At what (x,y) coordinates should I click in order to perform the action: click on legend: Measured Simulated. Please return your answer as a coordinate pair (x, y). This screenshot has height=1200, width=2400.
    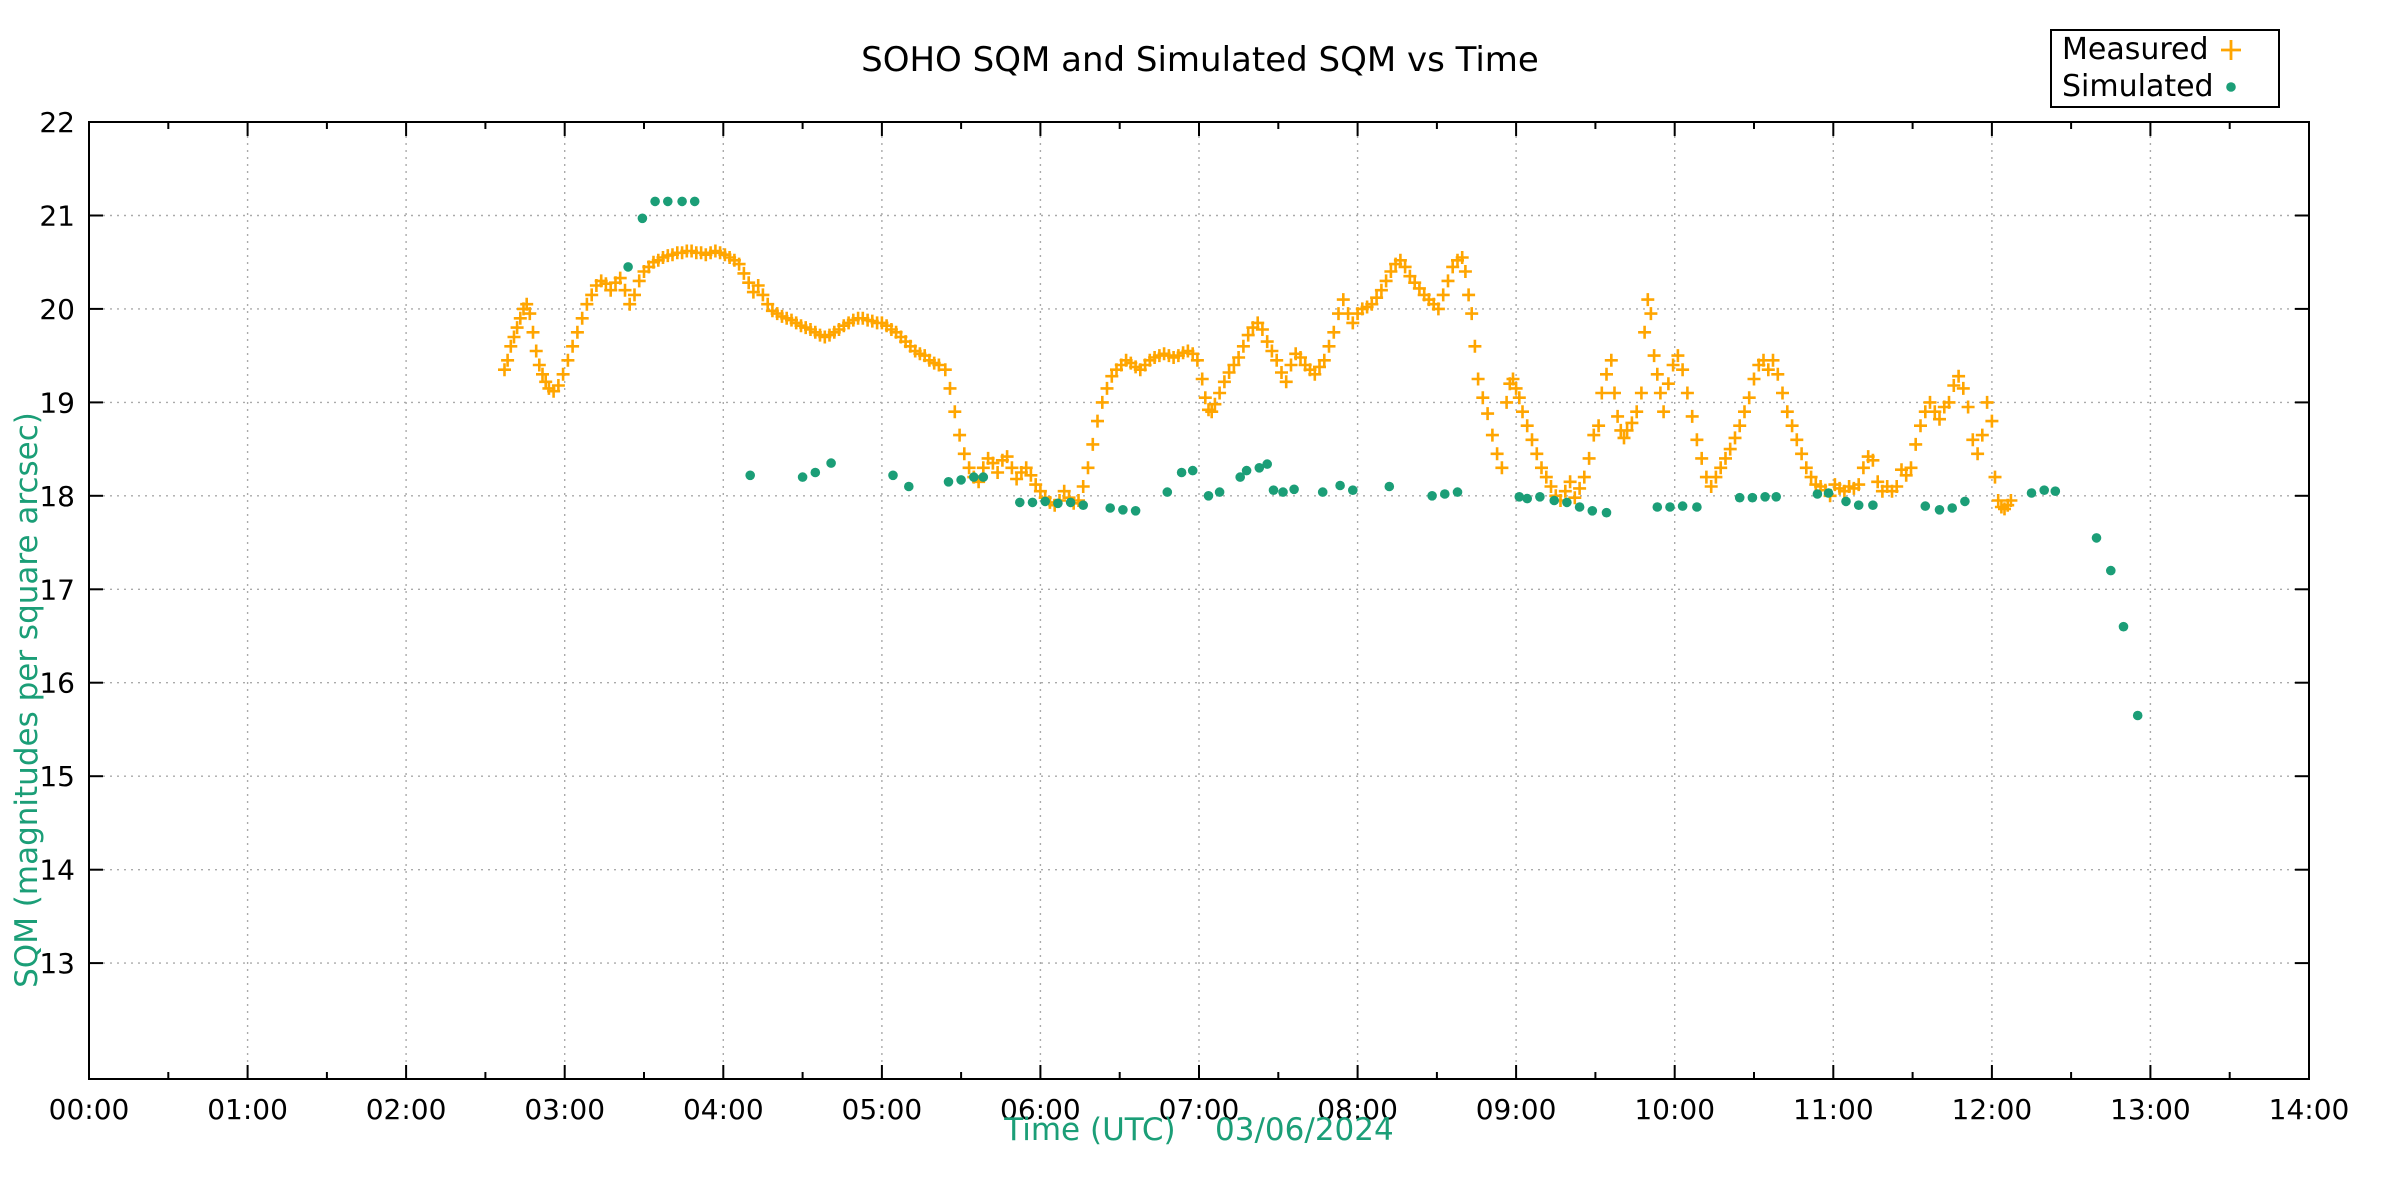
    Looking at the image, I should click on (2165, 68).